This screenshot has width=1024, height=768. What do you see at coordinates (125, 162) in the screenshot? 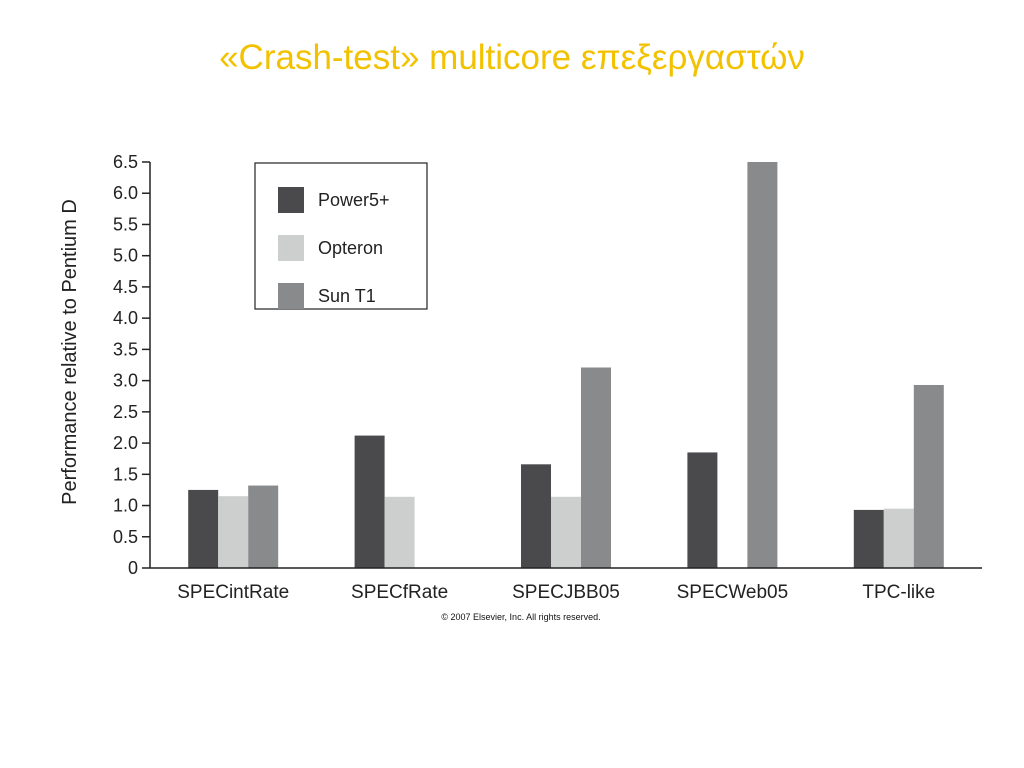
I see `y-tick-label: 6.5` at bounding box center [125, 162].